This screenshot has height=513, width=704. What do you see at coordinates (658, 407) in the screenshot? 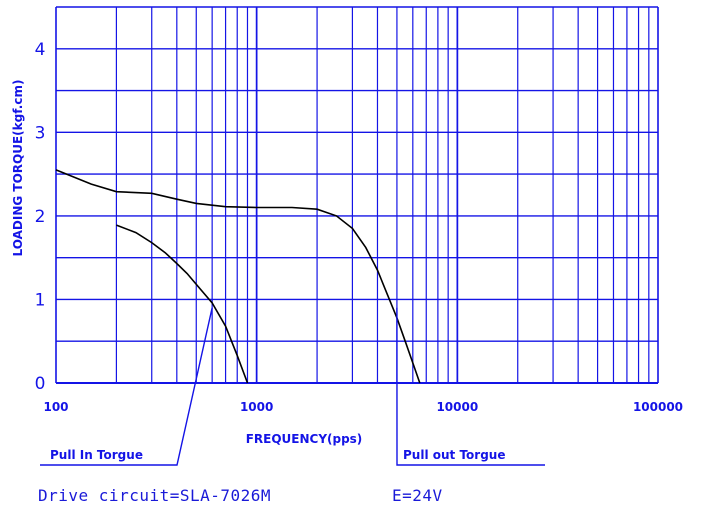
I see `x-tick-label: 100000` at bounding box center [658, 407].